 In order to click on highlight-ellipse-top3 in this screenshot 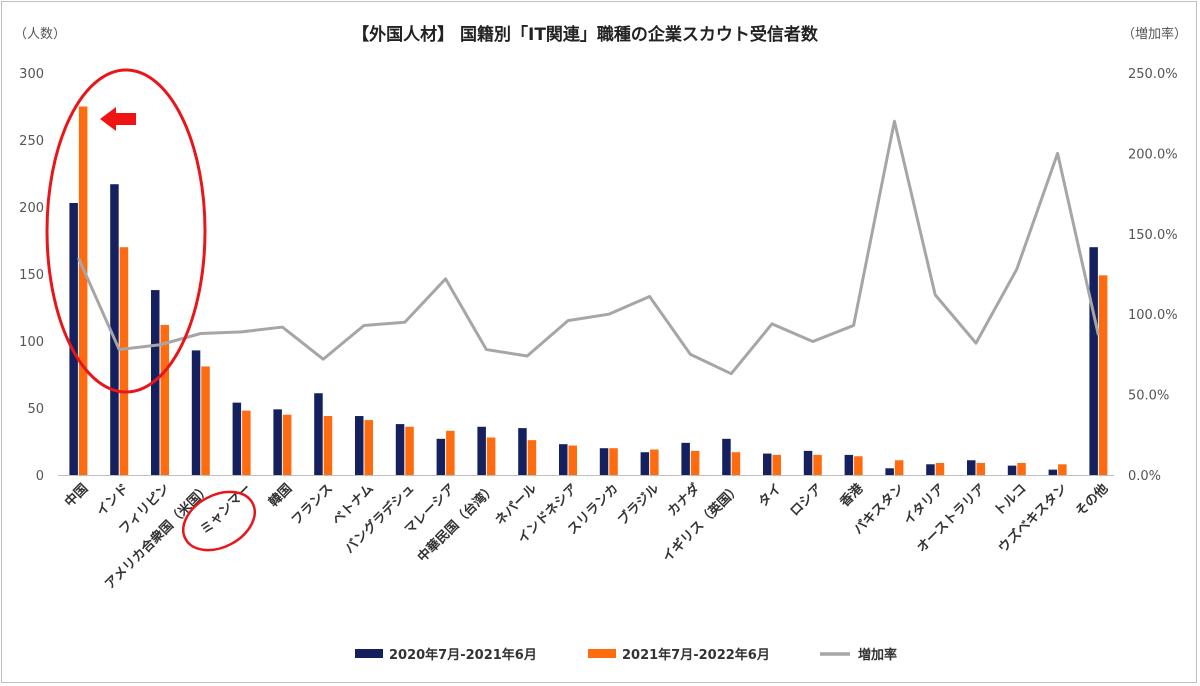, I will do `click(126, 231)`.